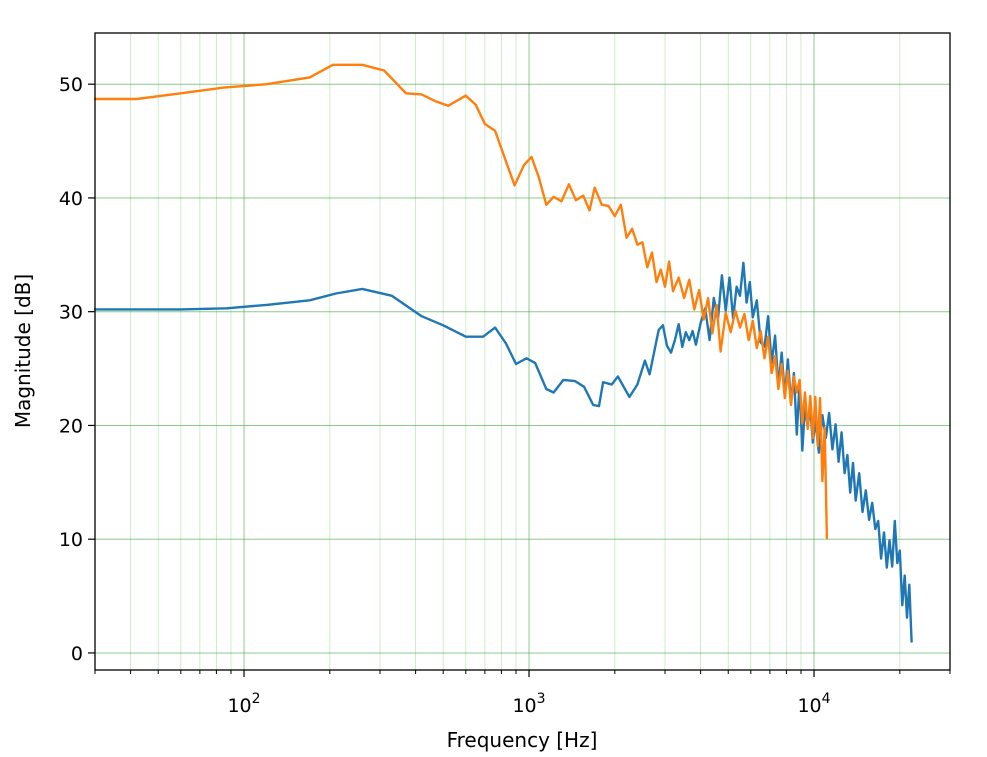 The height and width of the screenshot is (757, 987). I want to click on x-tick-label: 10⁴, so click(813, 704).